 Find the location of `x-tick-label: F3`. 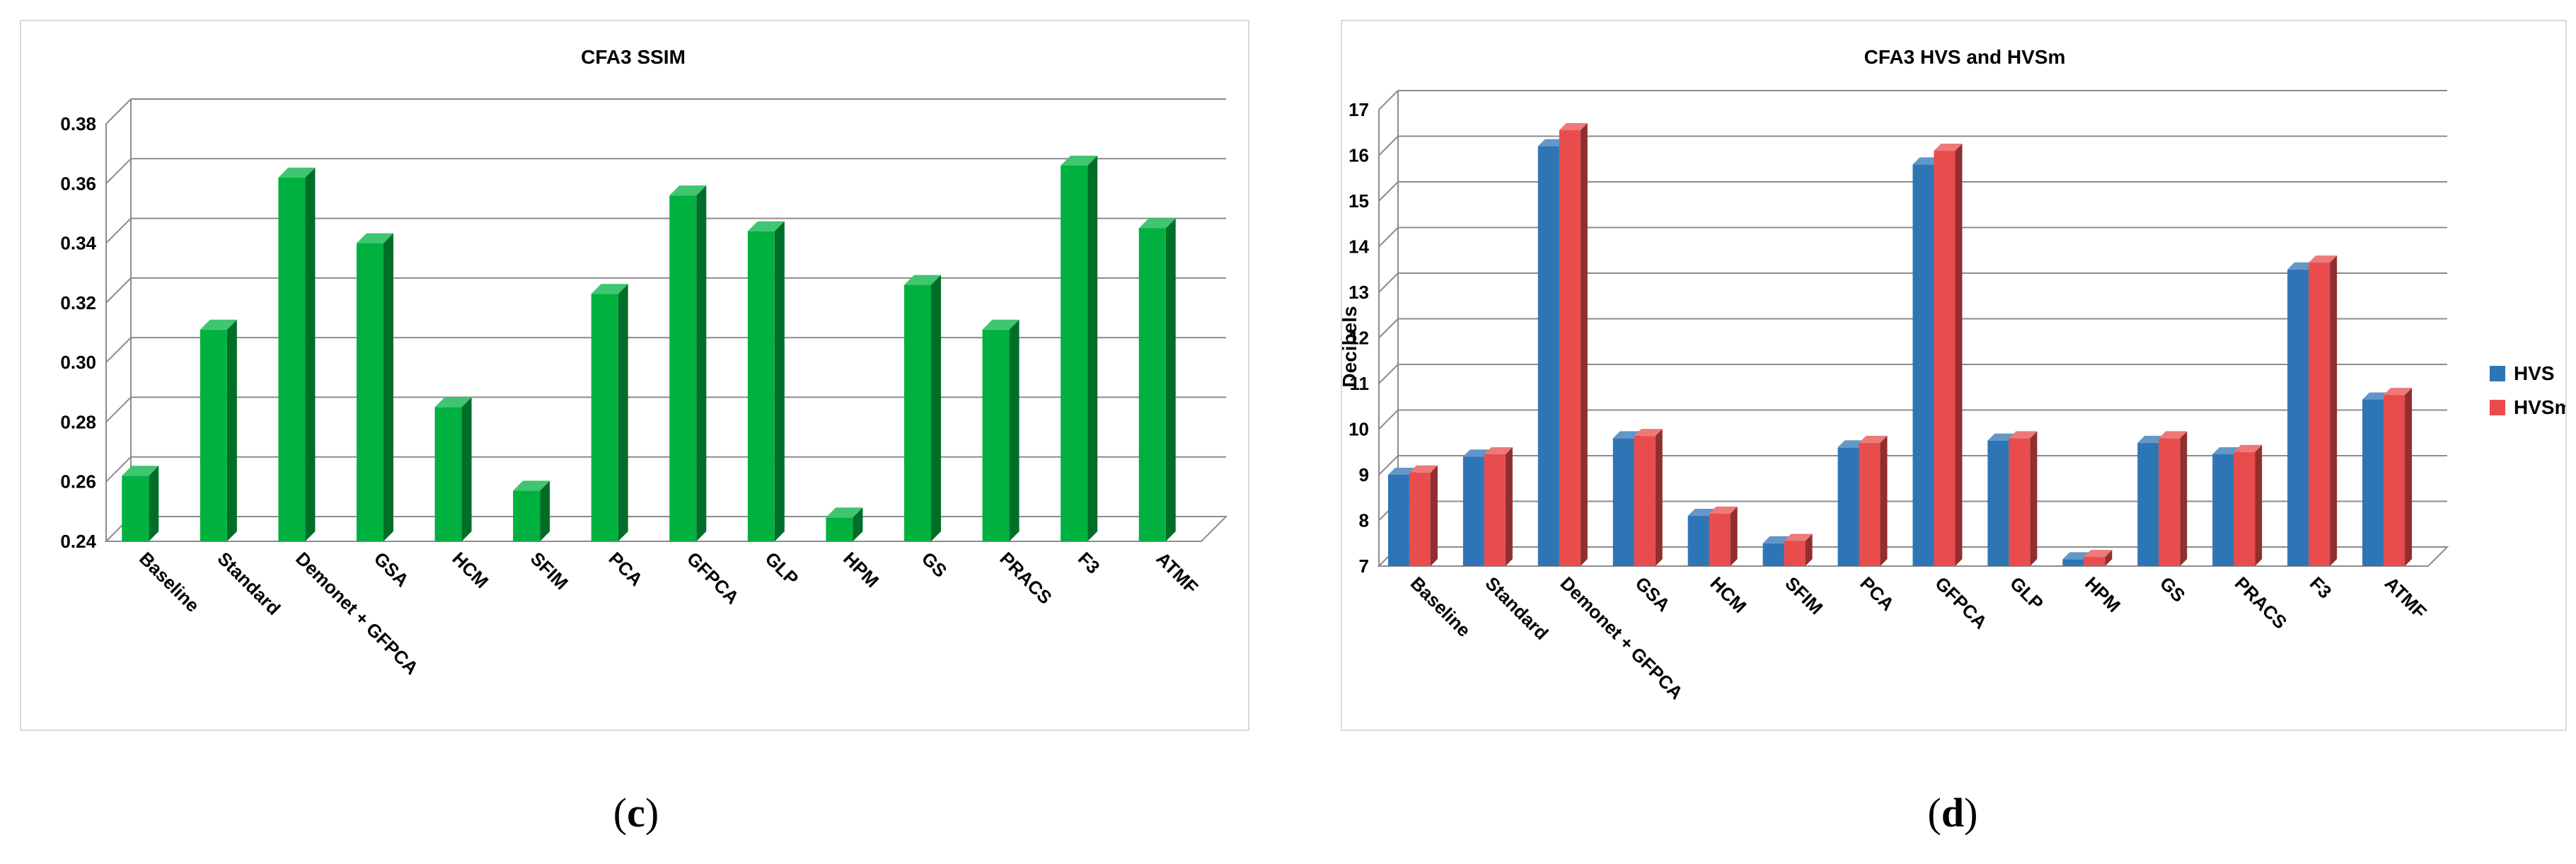

x-tick-label: F3 is located at coordinates (2321, 587).